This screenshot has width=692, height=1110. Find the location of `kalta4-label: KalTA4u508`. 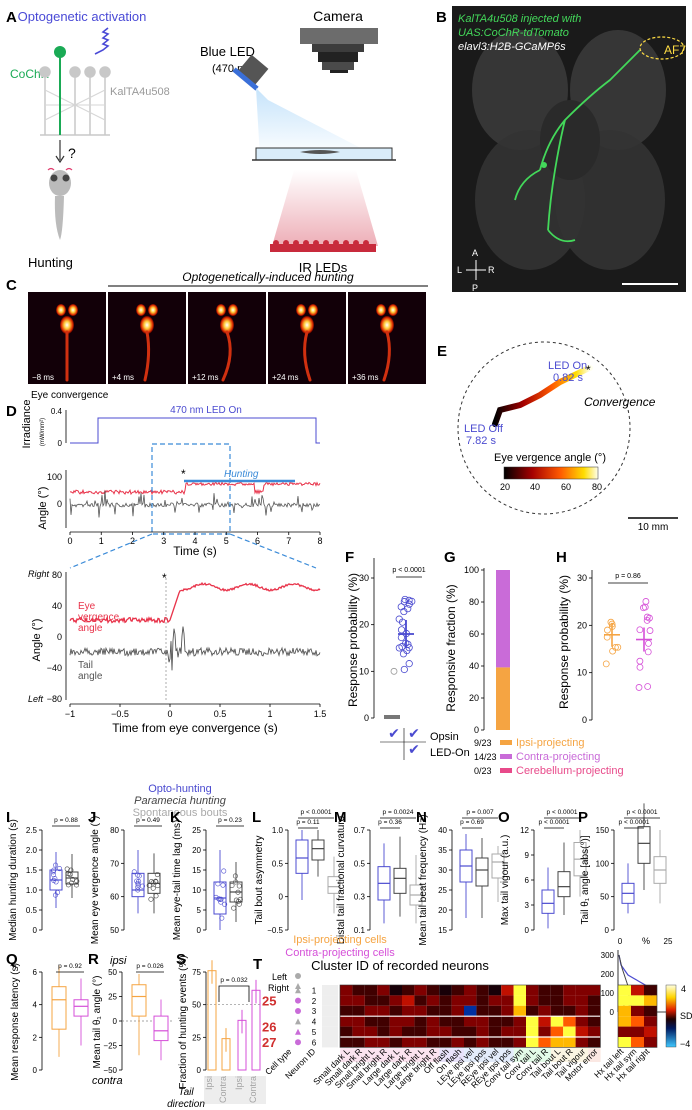

kalta4-label: KalTA4u508 is located at coordinates (140, 92).